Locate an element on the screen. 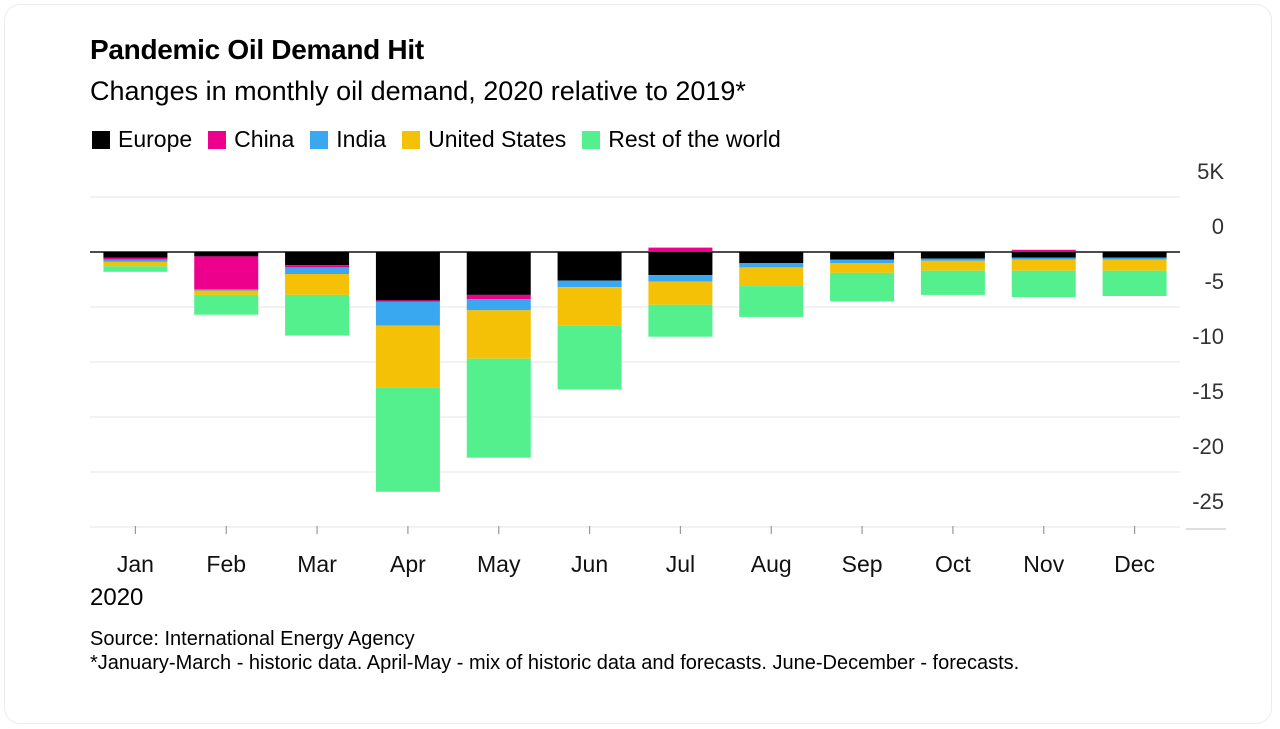 The image size is (1280, 729). x-tick-label: Sep is located at coordinates (862, 564).